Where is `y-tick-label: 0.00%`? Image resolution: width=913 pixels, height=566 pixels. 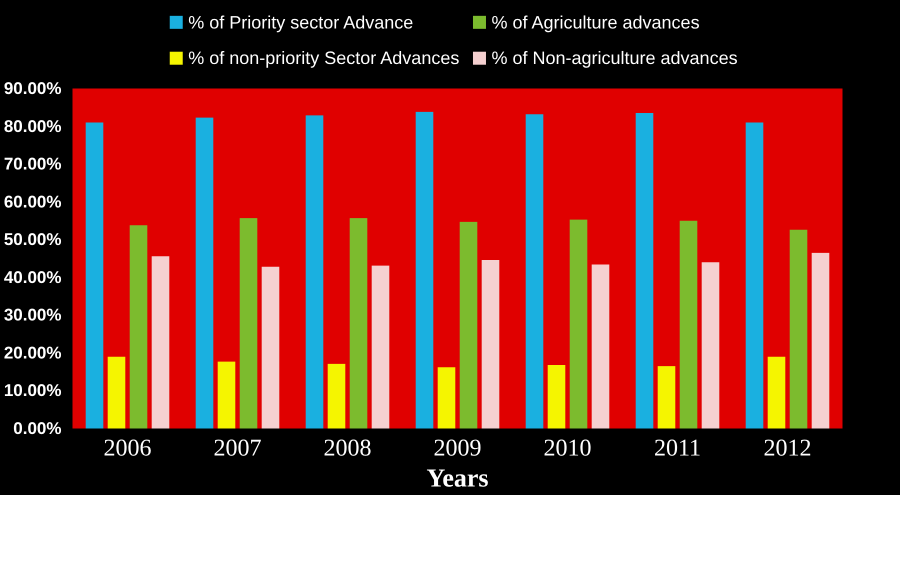
y-tick-label: 0.00% is located at coordinates (37, 428).